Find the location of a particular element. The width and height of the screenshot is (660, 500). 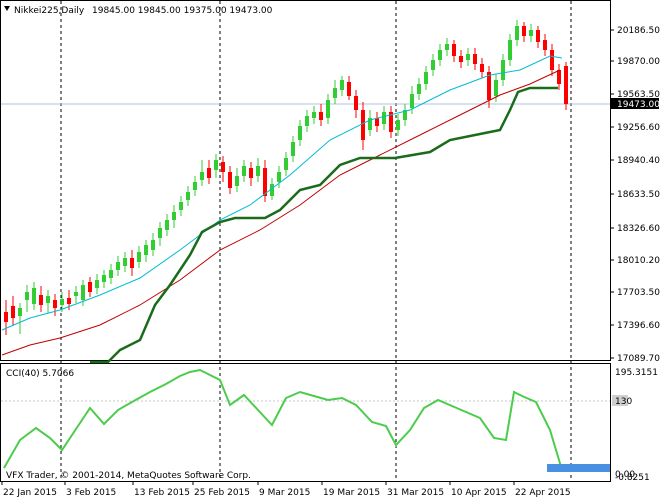

price-tick-label: 17396.60 is located at coordinates (638, 326).